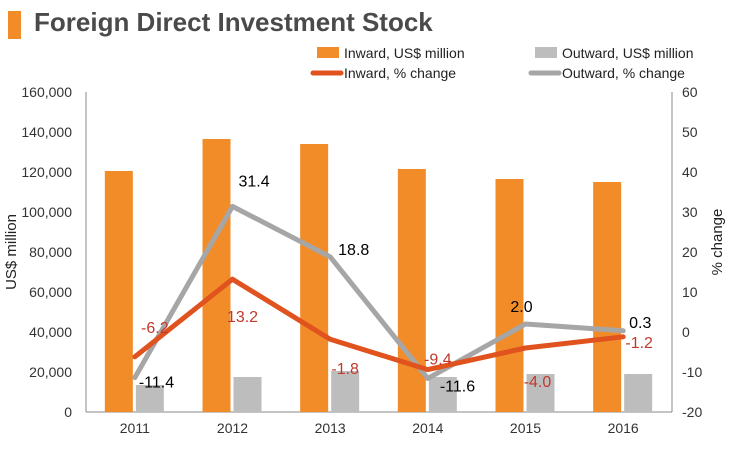 Image resolution: width=750 pixels, height=450 pixels. What do you see at coordinates (457, 386) in the screenshot?
I see `outward-pct-label: -11.6` at bounding box center [457, 386].